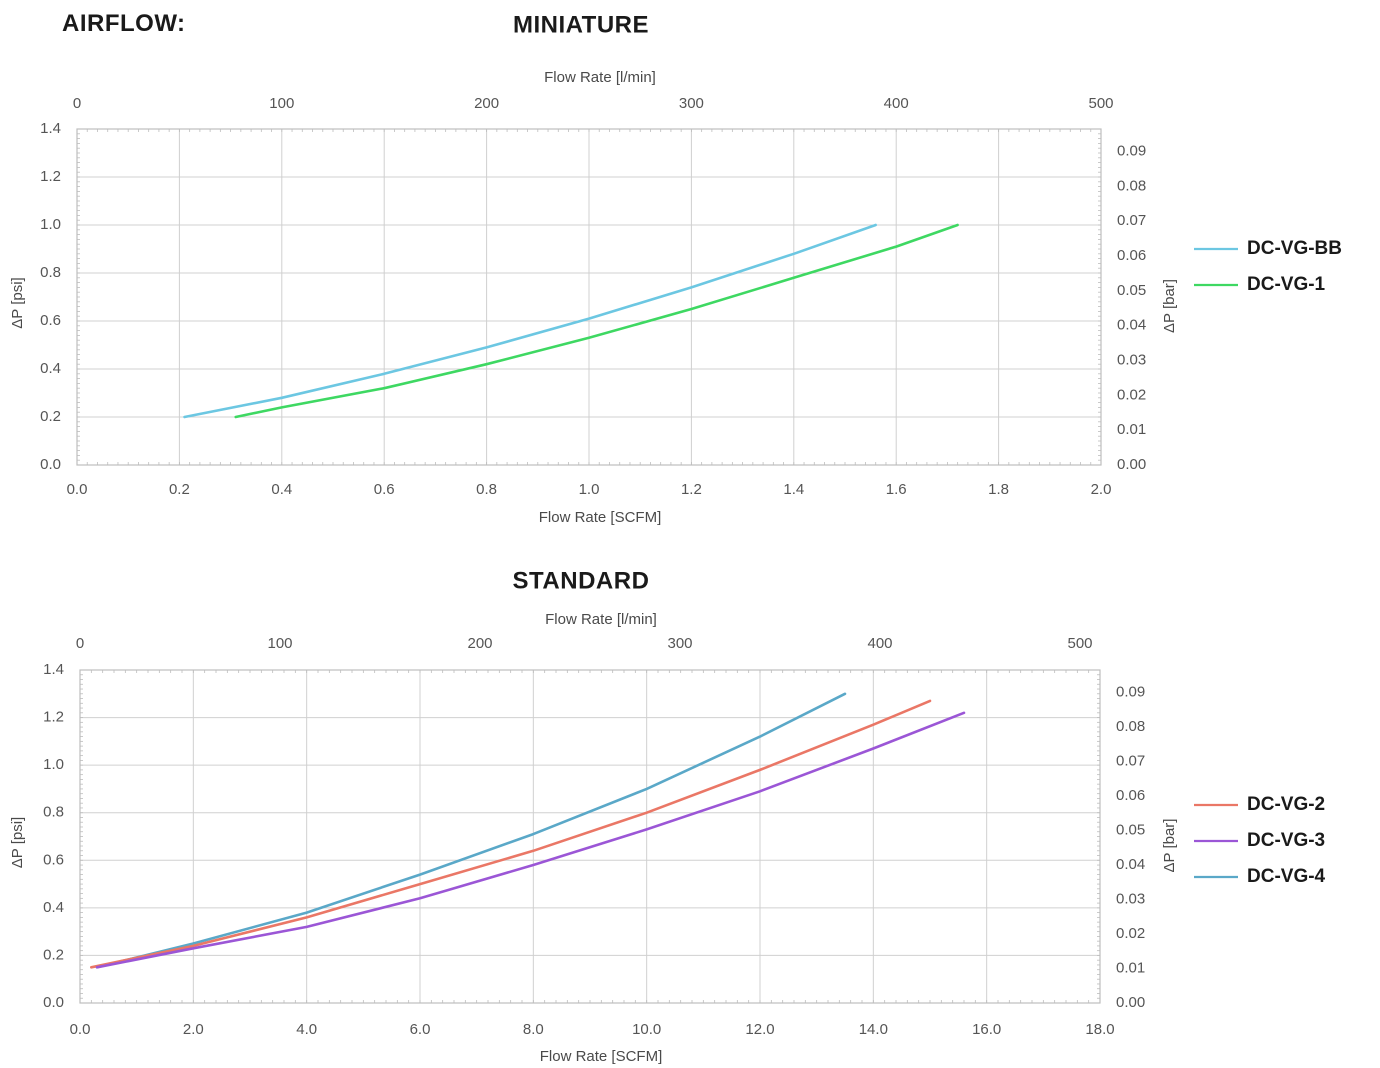  Describe the element at coordinates (179, 489) in the screenshot. I see `x-tick-label: 0.2` at that location.